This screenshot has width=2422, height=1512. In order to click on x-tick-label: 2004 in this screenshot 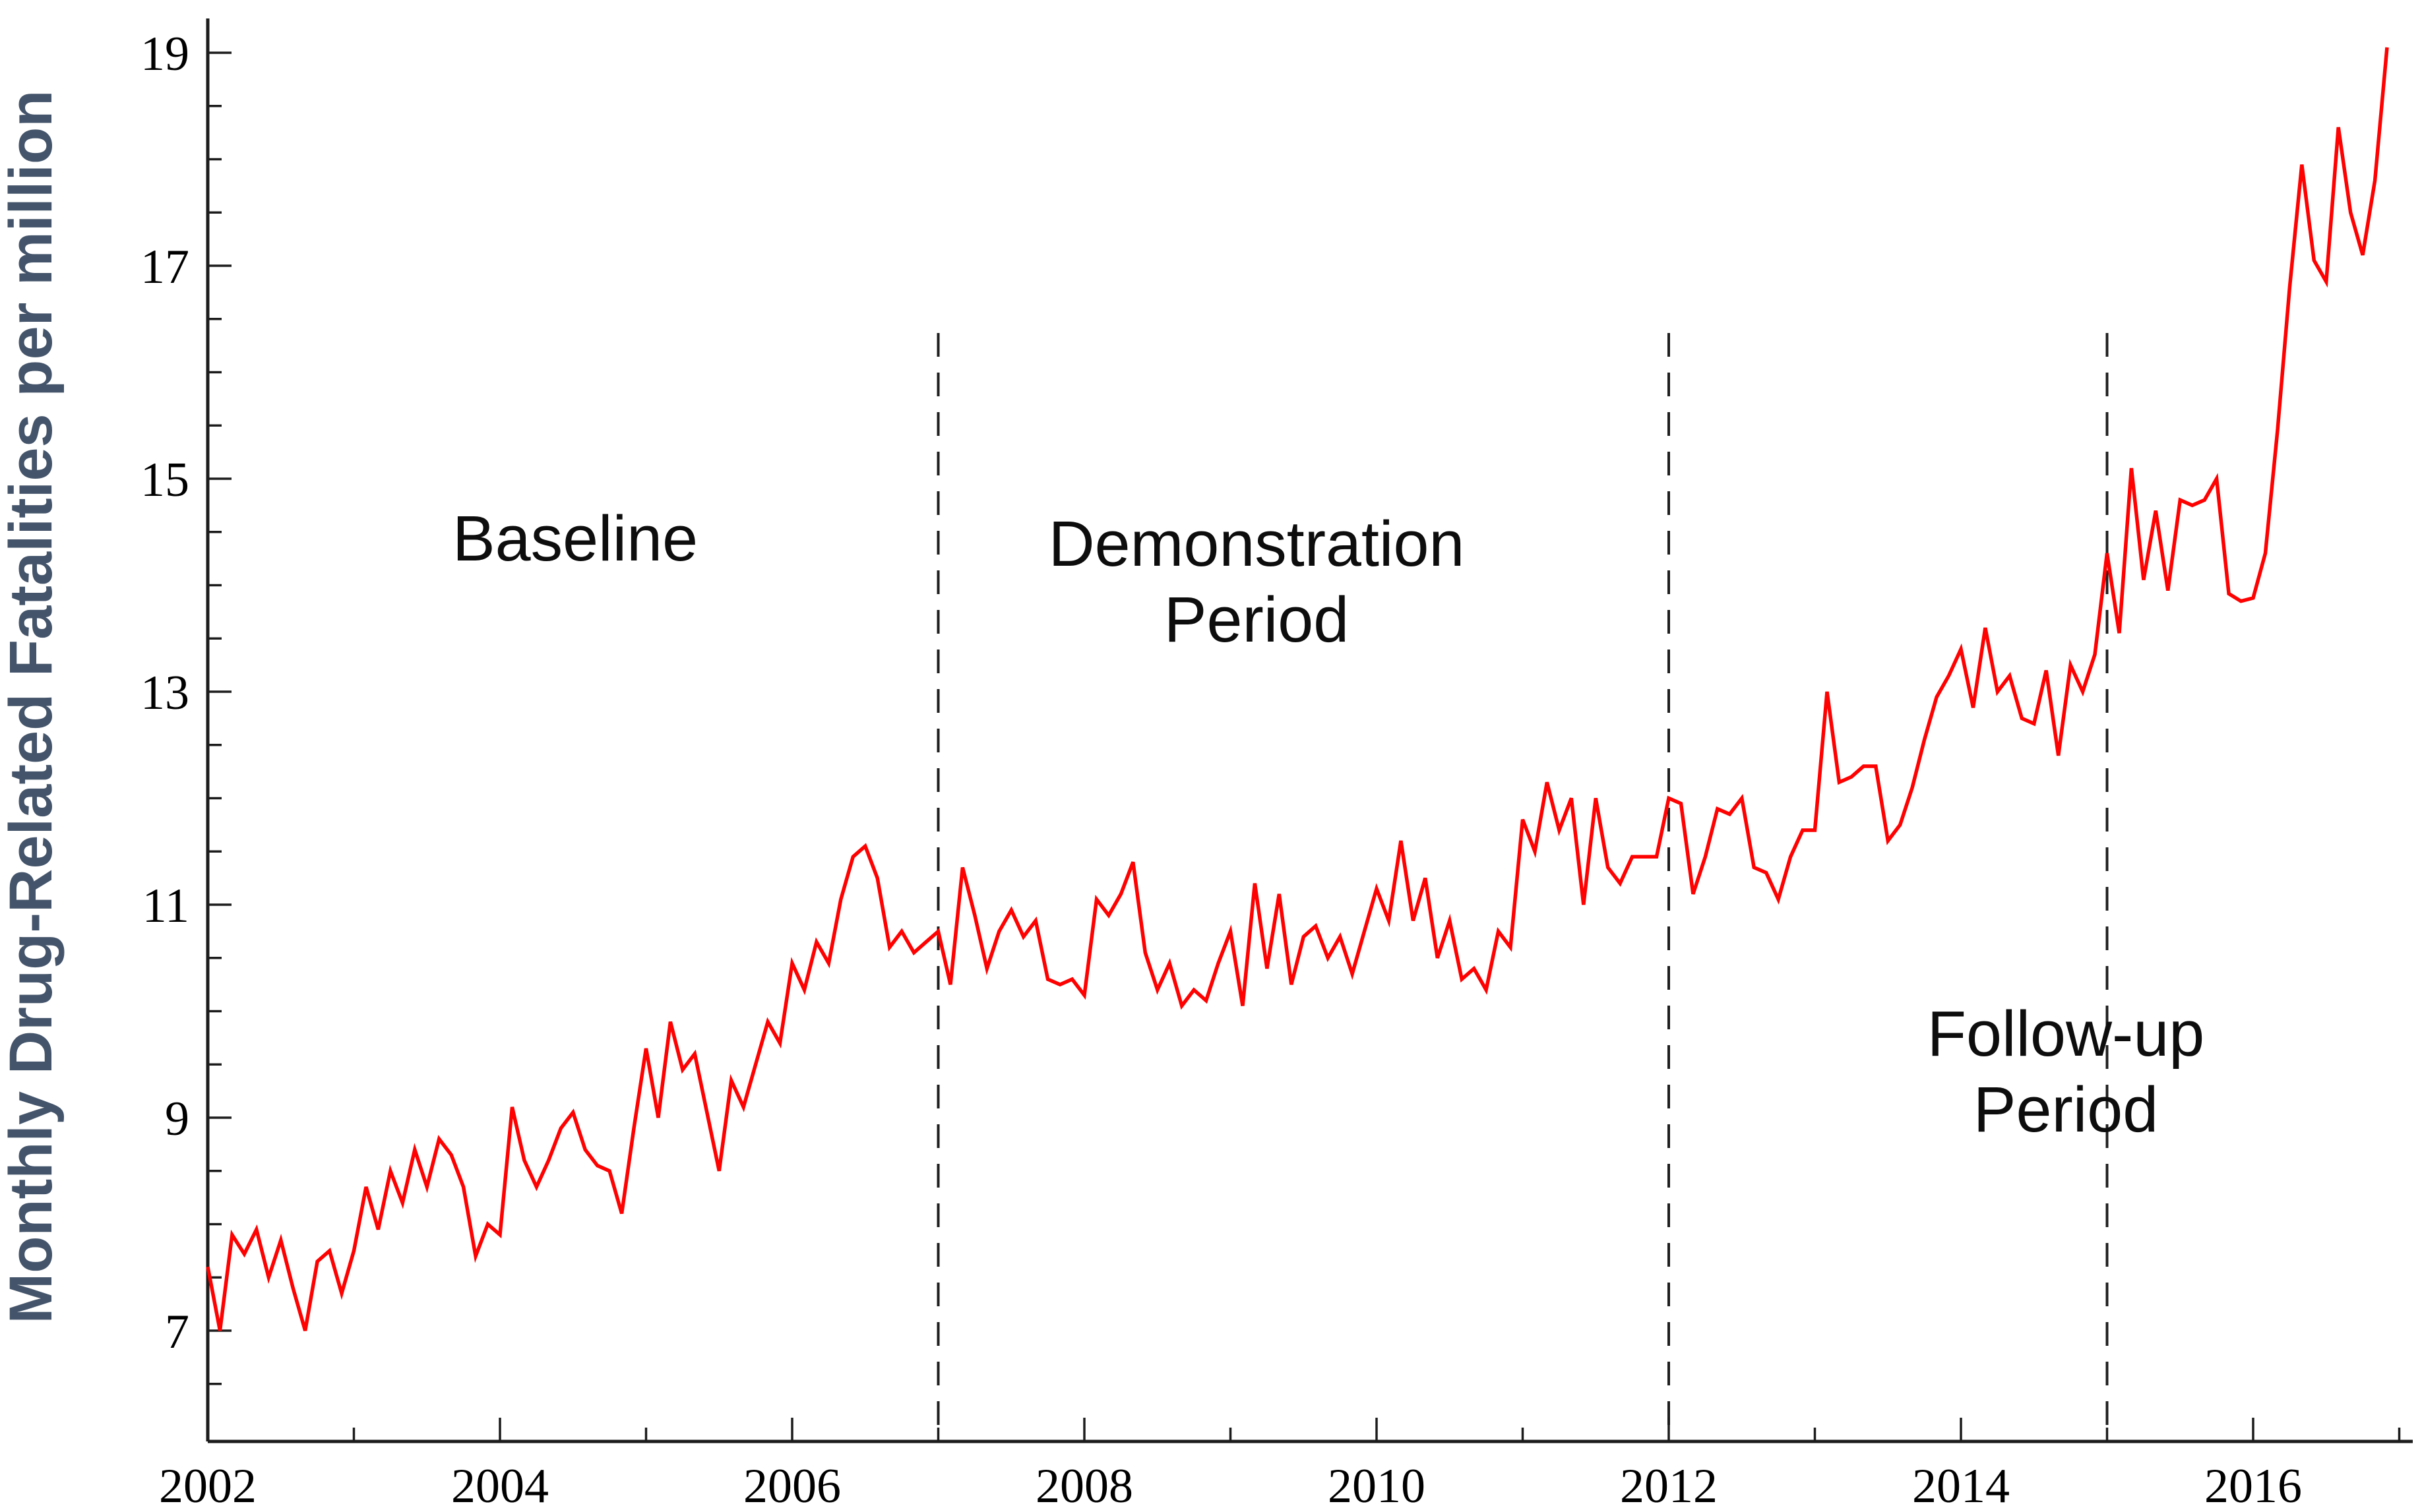, I will do `click(500, 1485)`.